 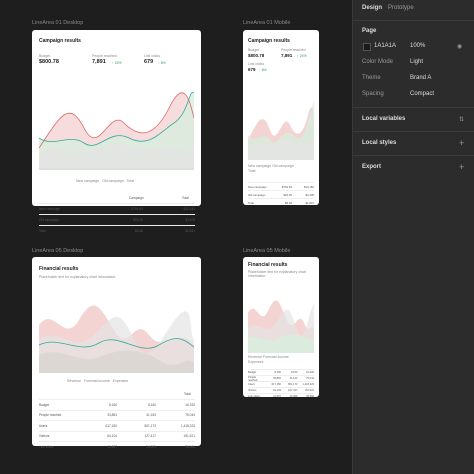 I want to click on table-cell: Total, so click(x=251, y=202).